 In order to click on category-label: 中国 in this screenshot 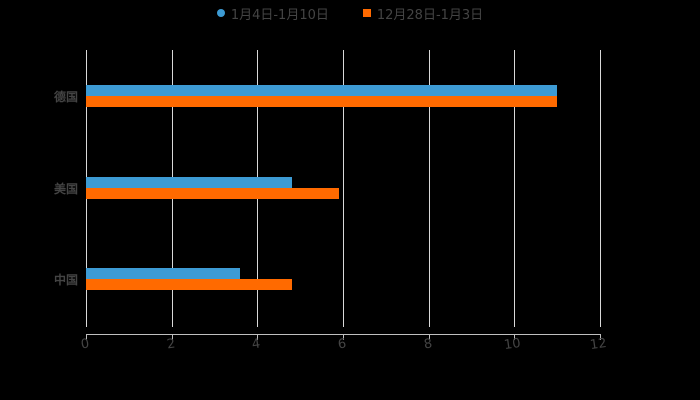, I will do `click(65, 280)`.